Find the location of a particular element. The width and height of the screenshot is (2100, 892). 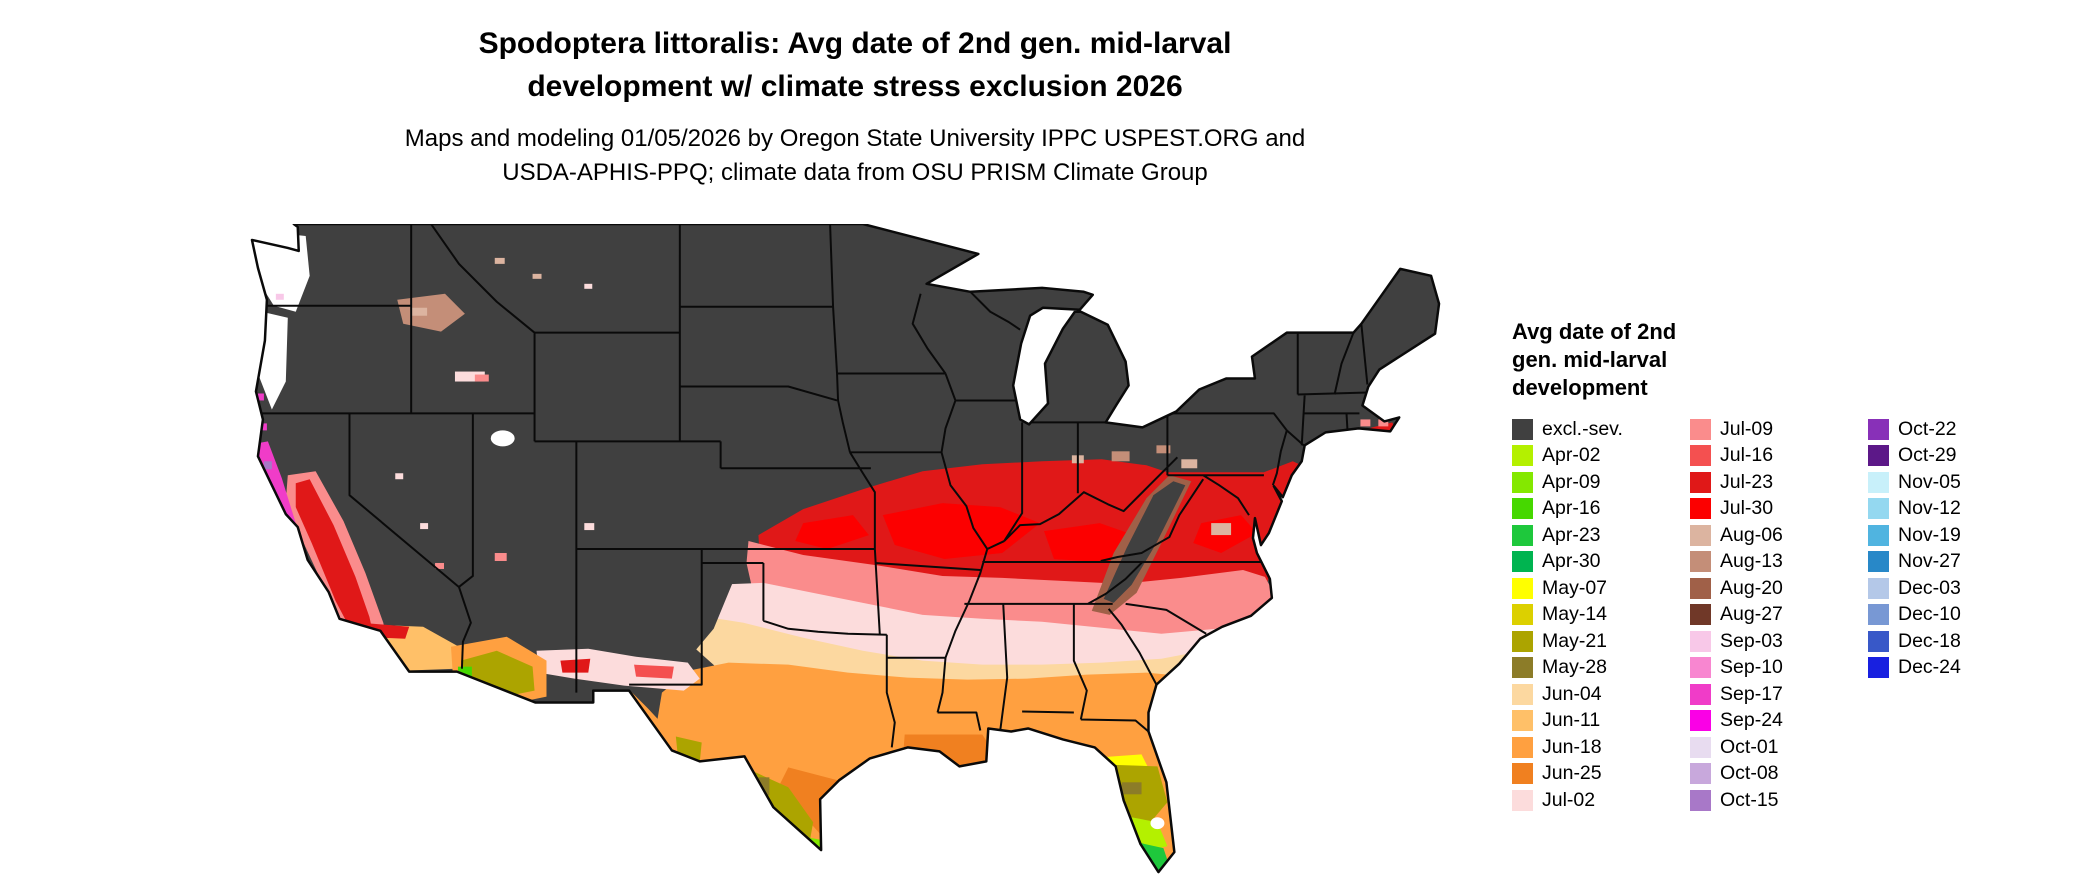

legend-label: May-14 is located at coordinates (1575, 614).